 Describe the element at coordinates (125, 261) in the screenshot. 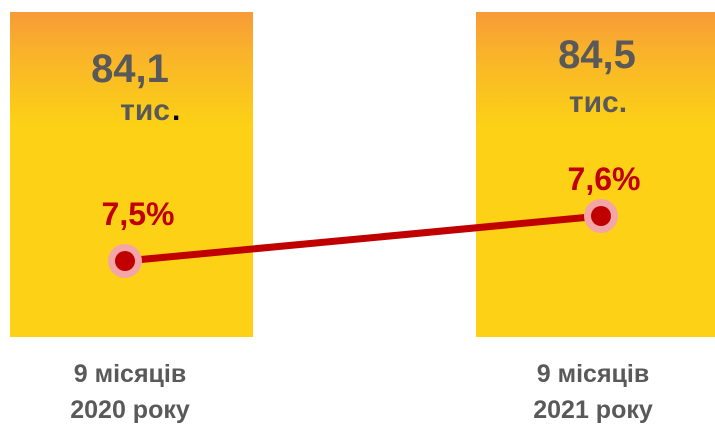

I see `percent-marker-2020` at that location.